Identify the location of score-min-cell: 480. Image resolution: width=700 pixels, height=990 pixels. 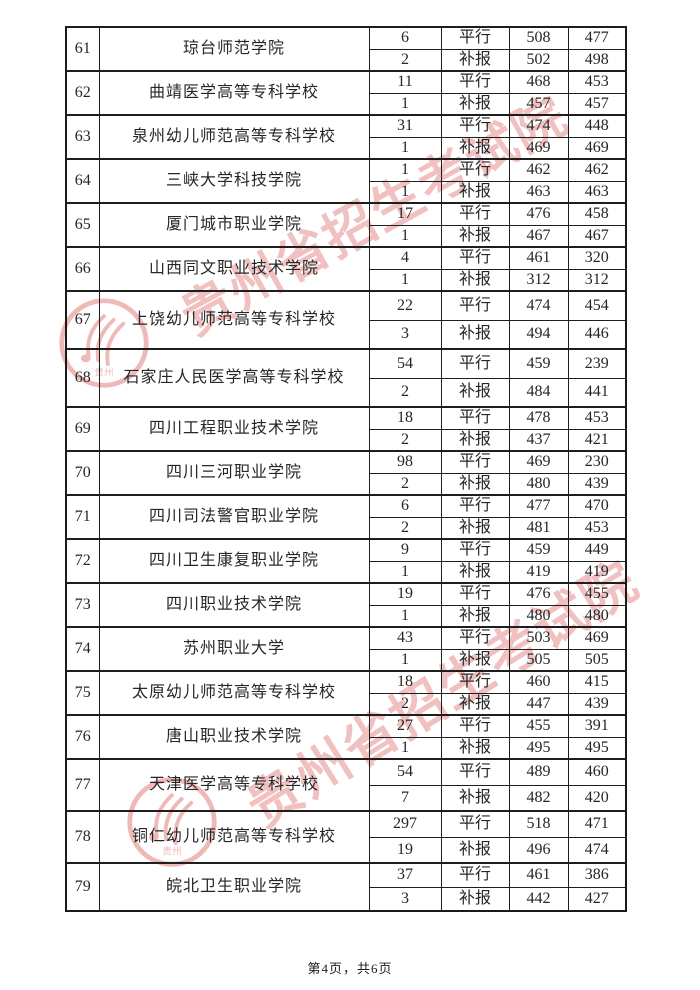
(597, 616).